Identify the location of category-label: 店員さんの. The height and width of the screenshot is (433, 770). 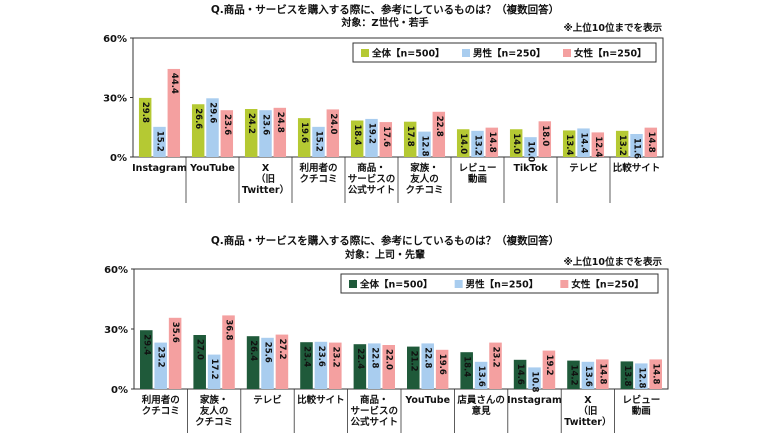
(481, 400).